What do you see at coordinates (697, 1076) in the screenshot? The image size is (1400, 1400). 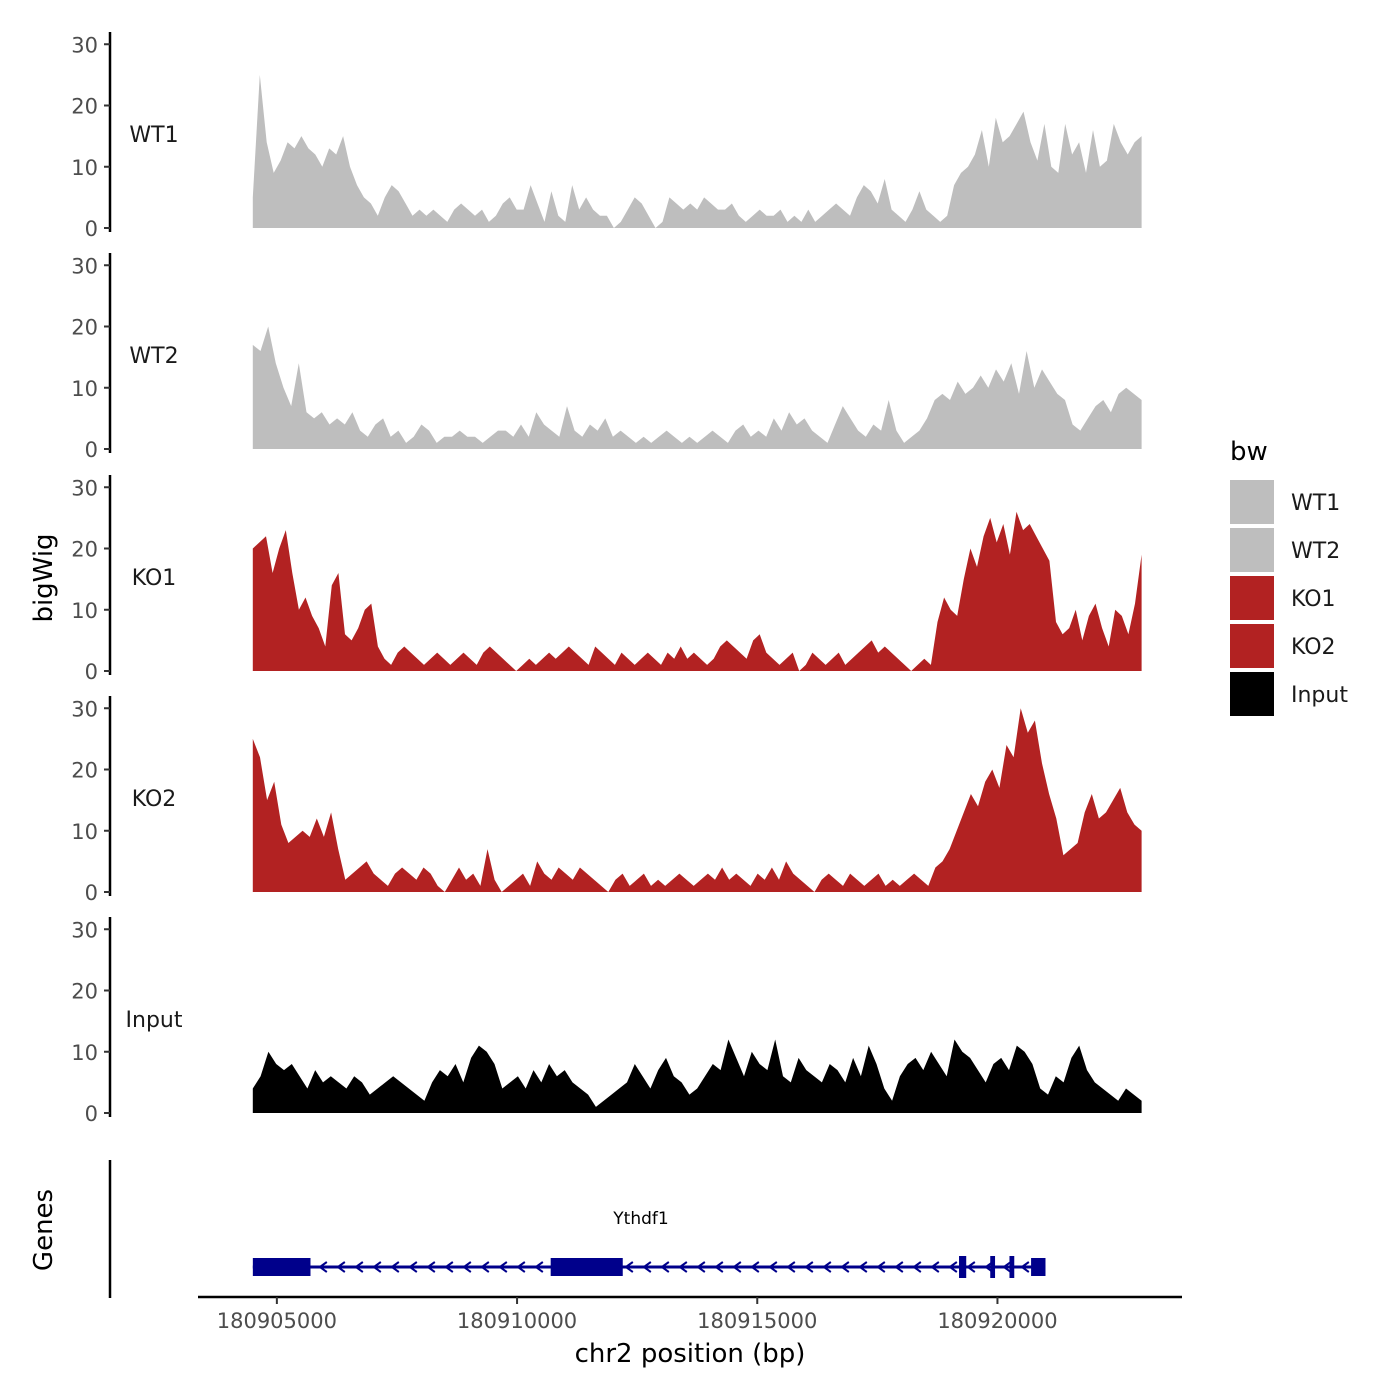 I see `area-input` at bounding box center [697, 1076].